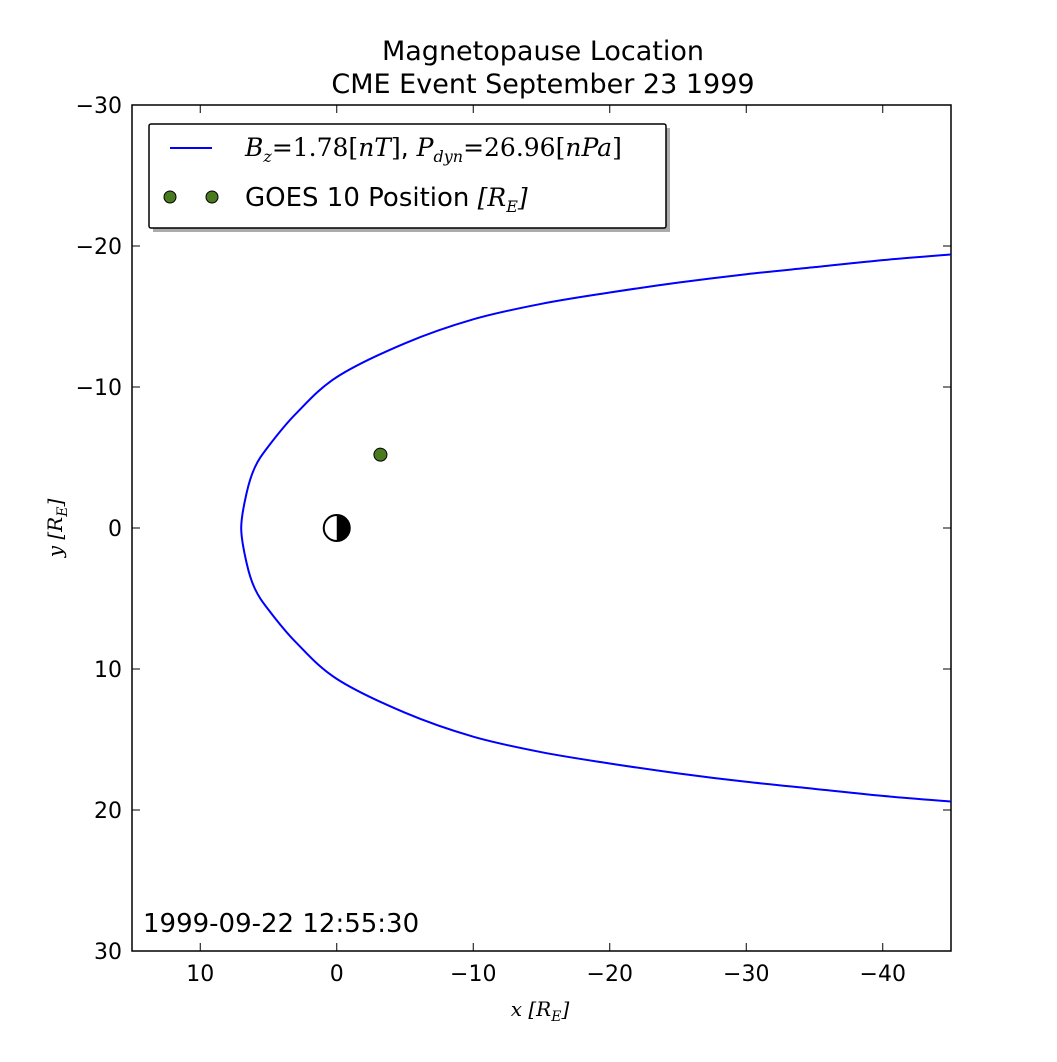  Describe the element at coordinates (337, 974) in the screenshot. I see `x-tick-label: 0` at that location.